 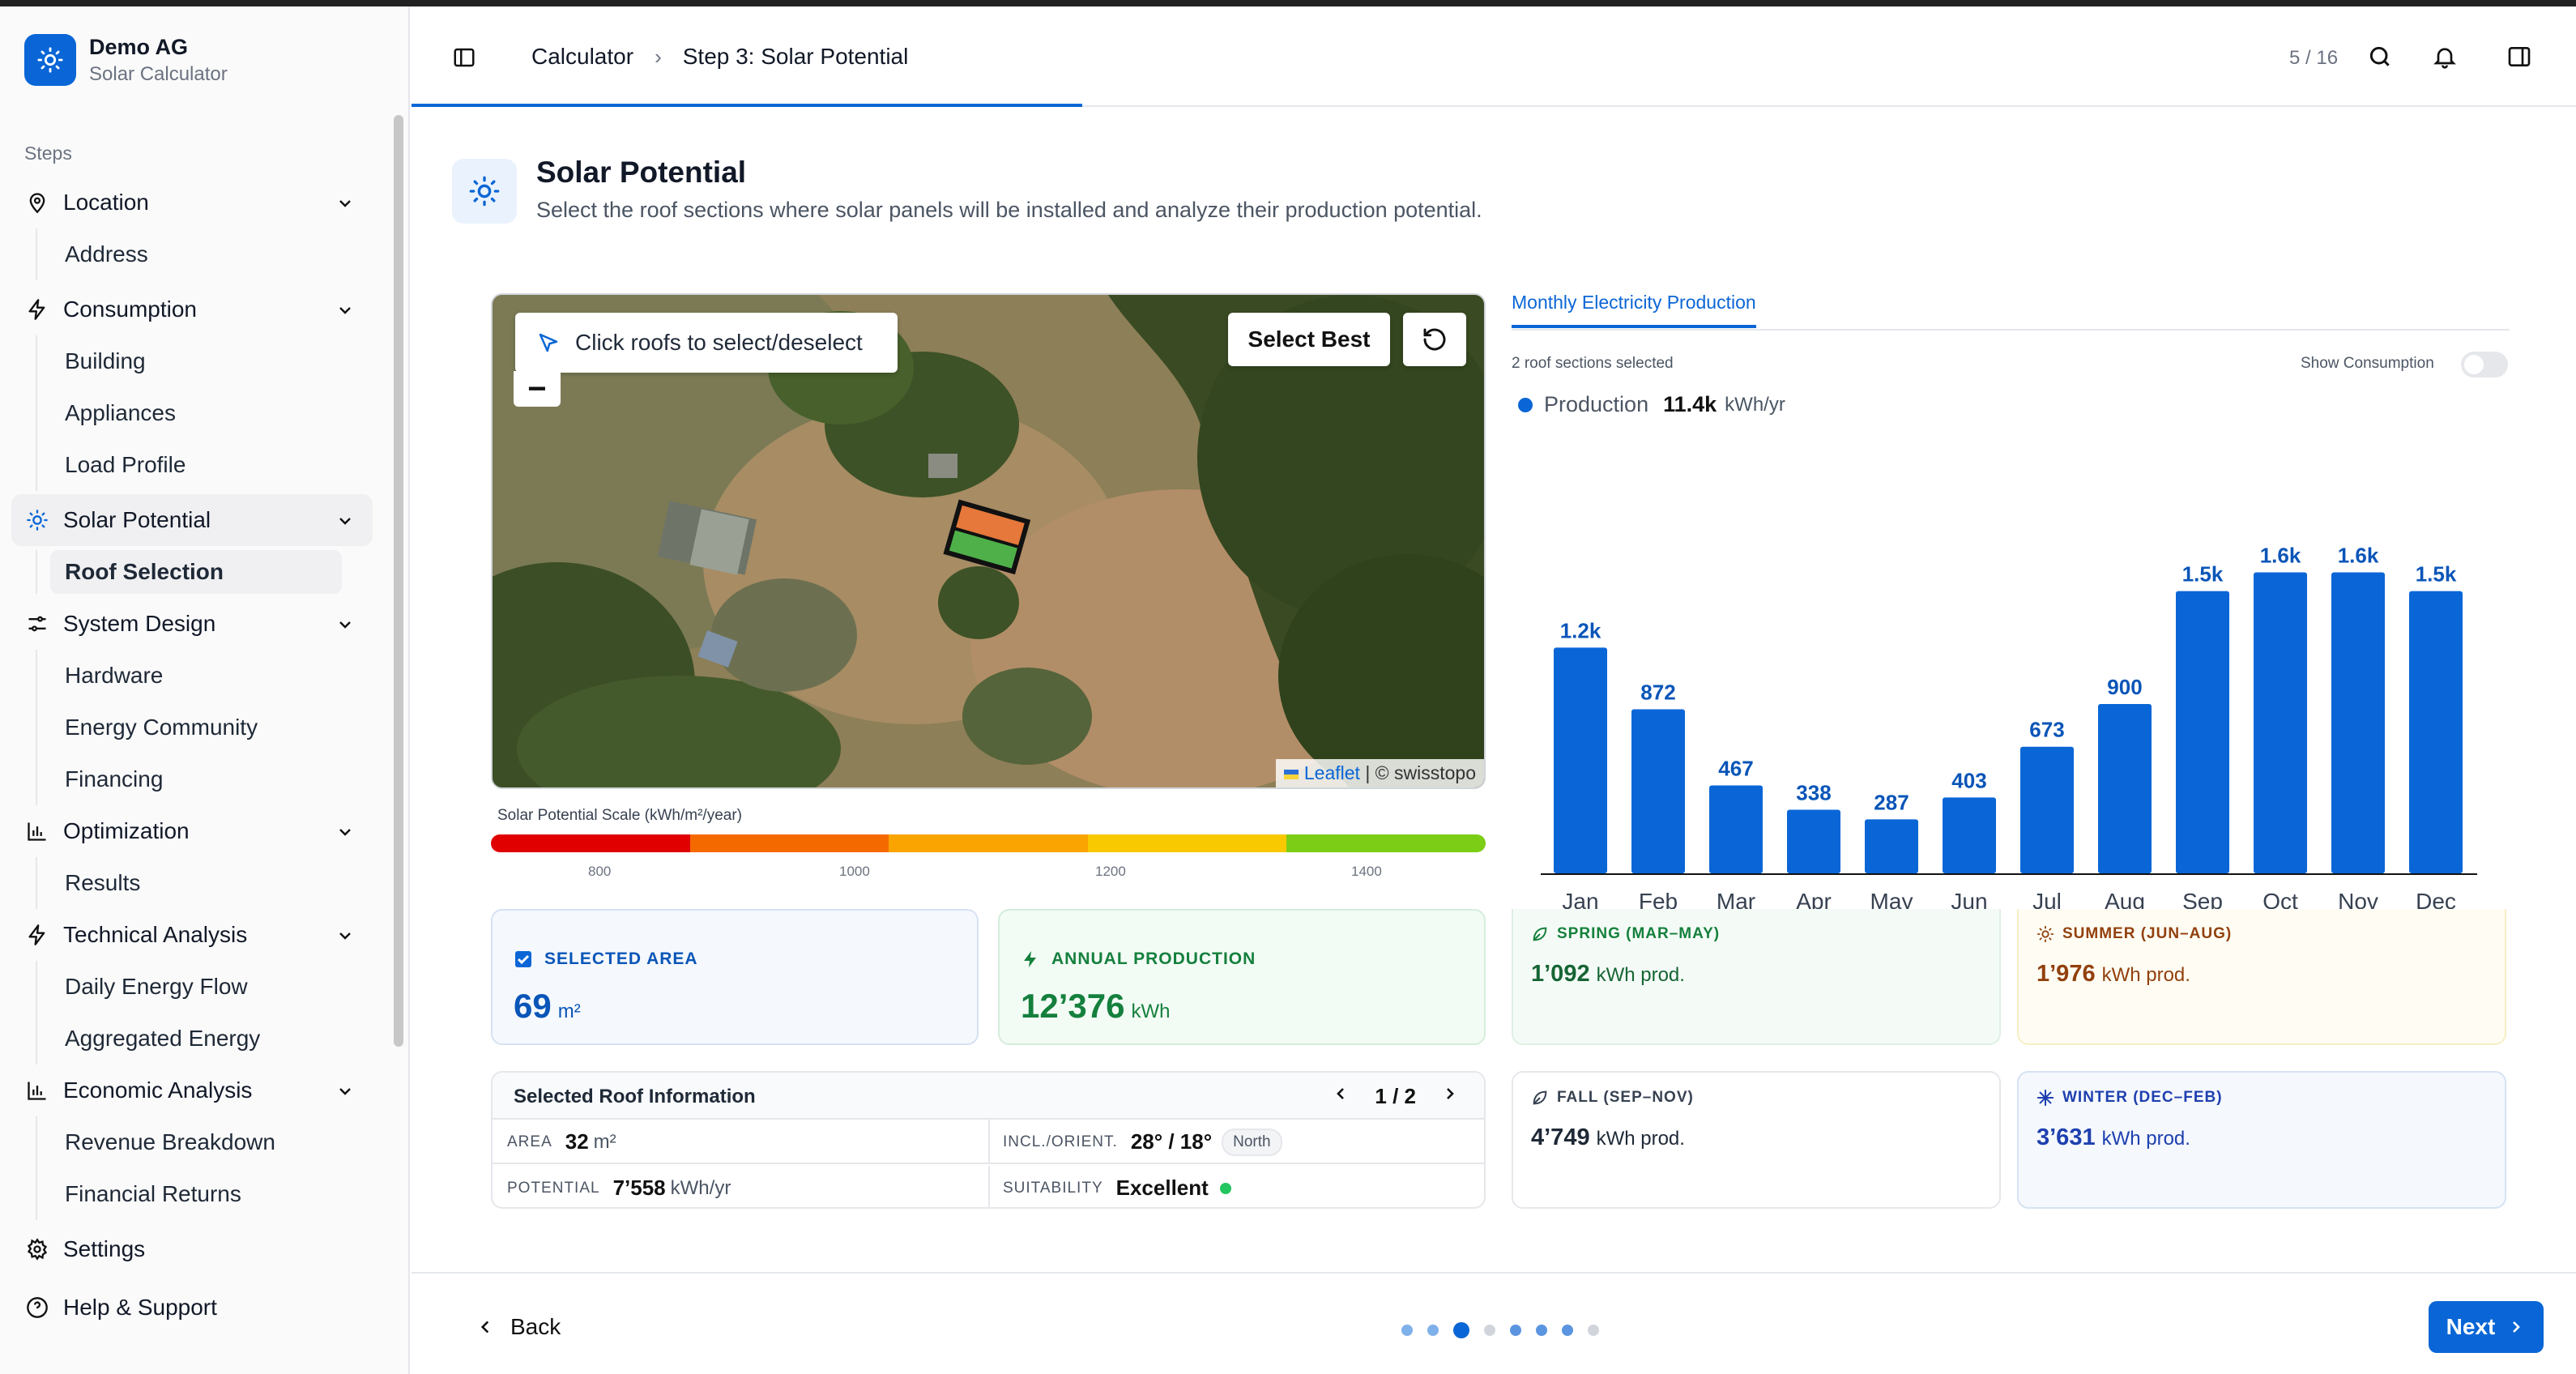 I want to click on nav-item-results: Results, so click(x=103, y=882).